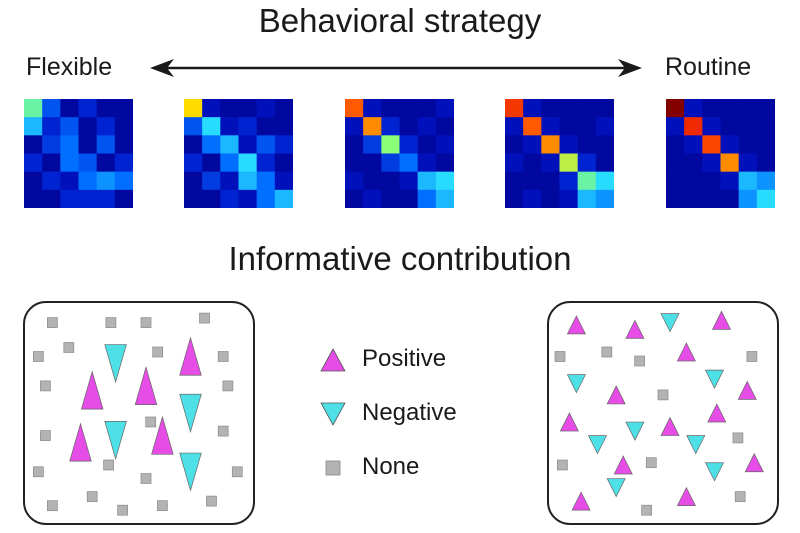  What do you see at coordinates (708, 67) in the screenshot?
I see `routine-label: Routine` at bounding box center [708, 67].